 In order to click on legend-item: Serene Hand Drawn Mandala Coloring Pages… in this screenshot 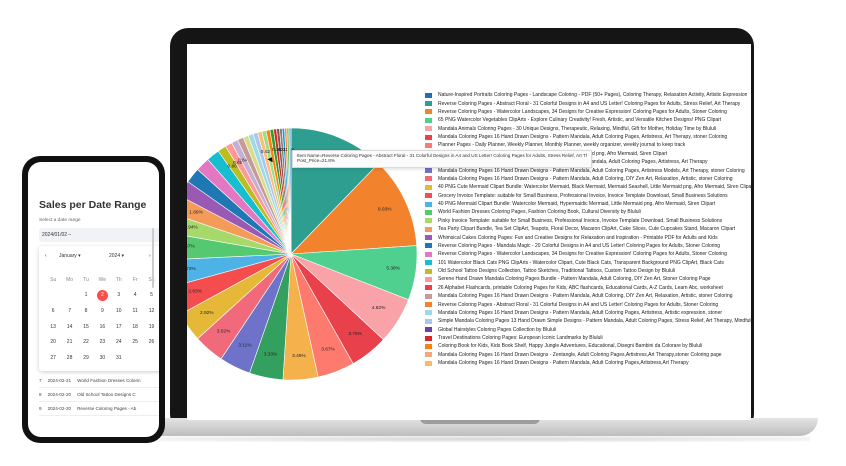, I will do `click(588, 279)`.